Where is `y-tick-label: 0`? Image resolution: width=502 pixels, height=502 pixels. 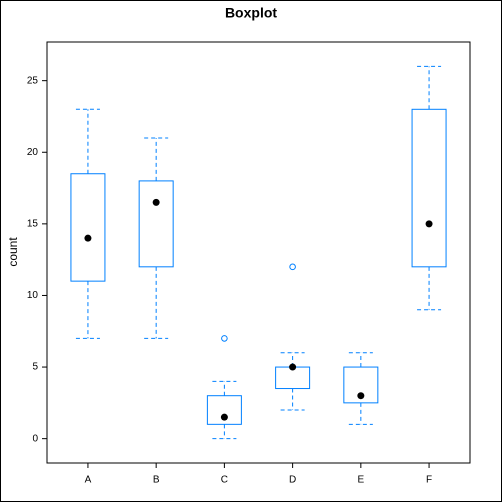
y-tick-label: 0 is located at coordinates (35, 438).